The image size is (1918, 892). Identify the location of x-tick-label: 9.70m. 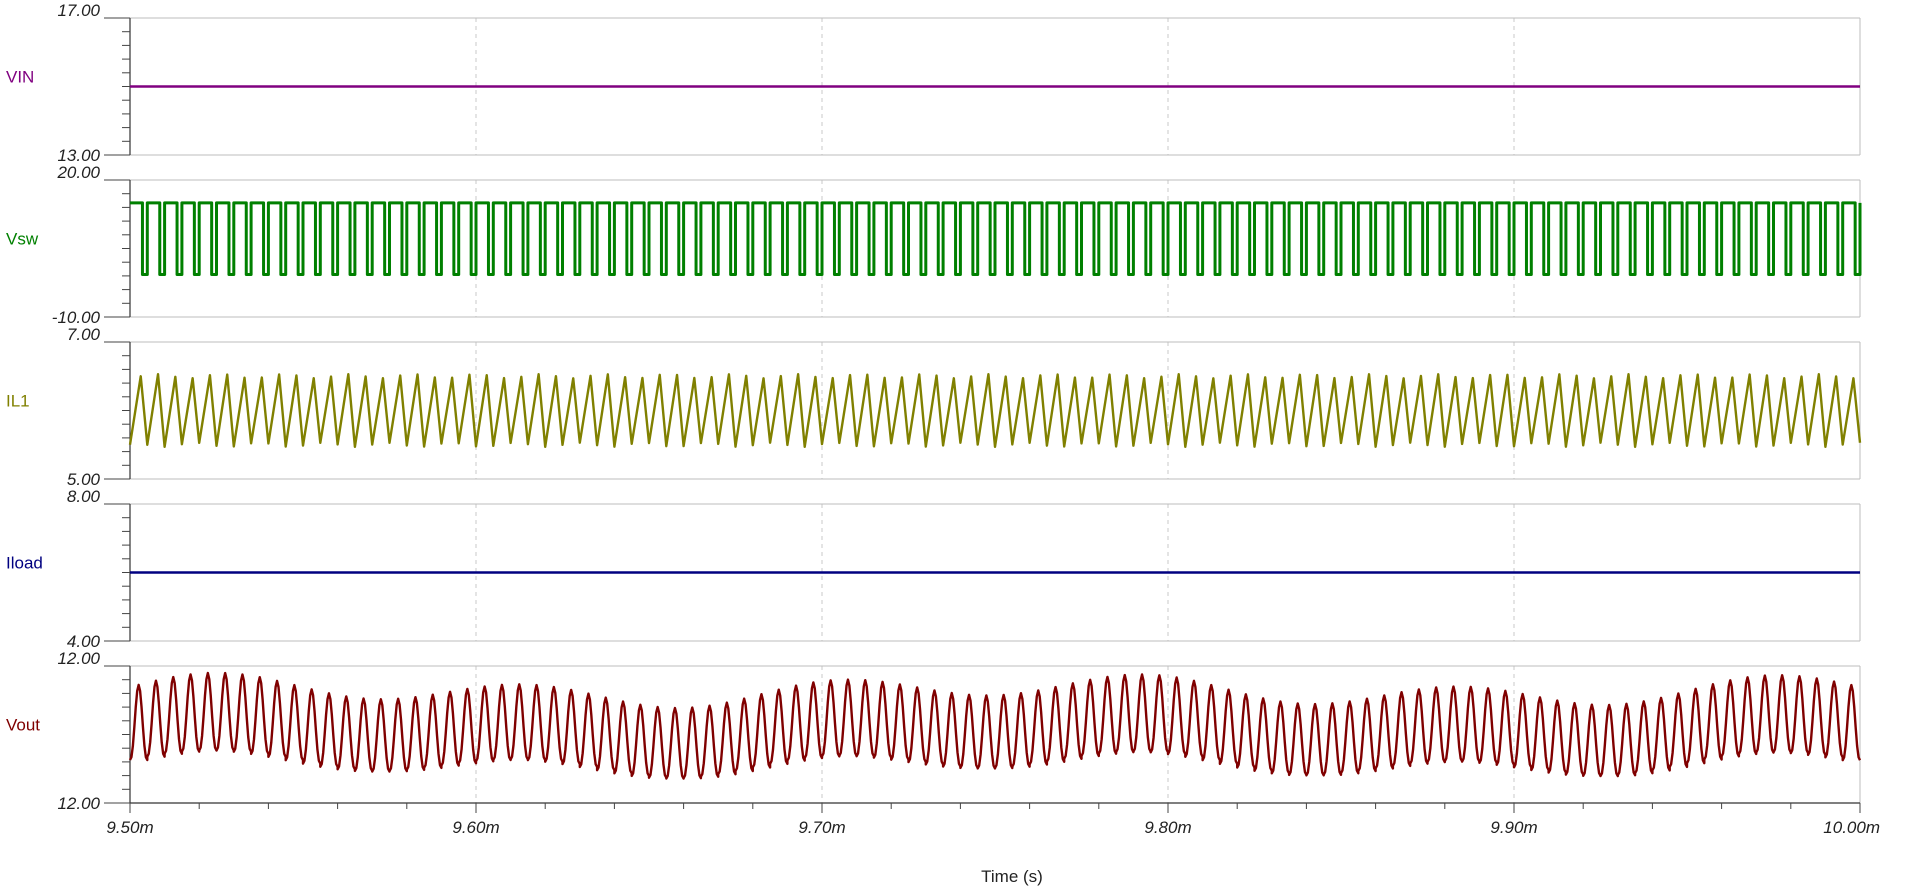
(821, 827).